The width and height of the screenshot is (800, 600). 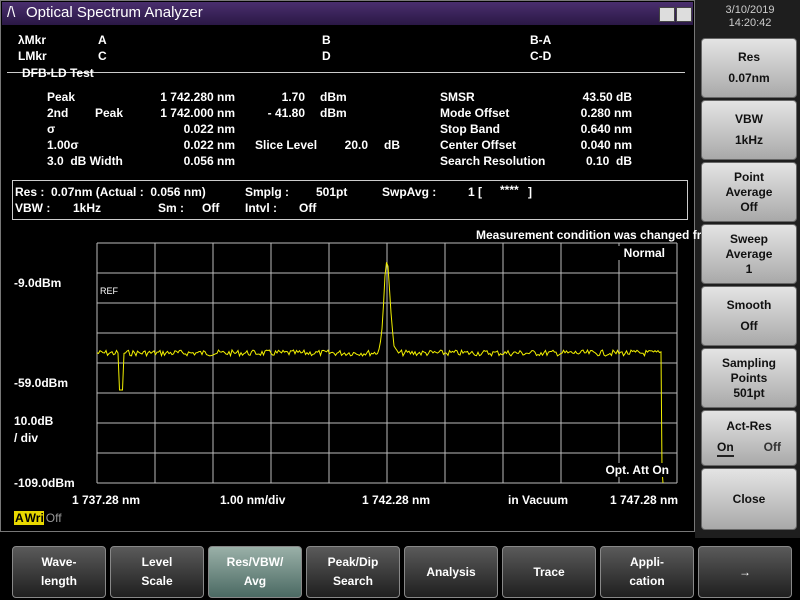 I want to click on function-key-text: Avg, so click(x=255, y=581).